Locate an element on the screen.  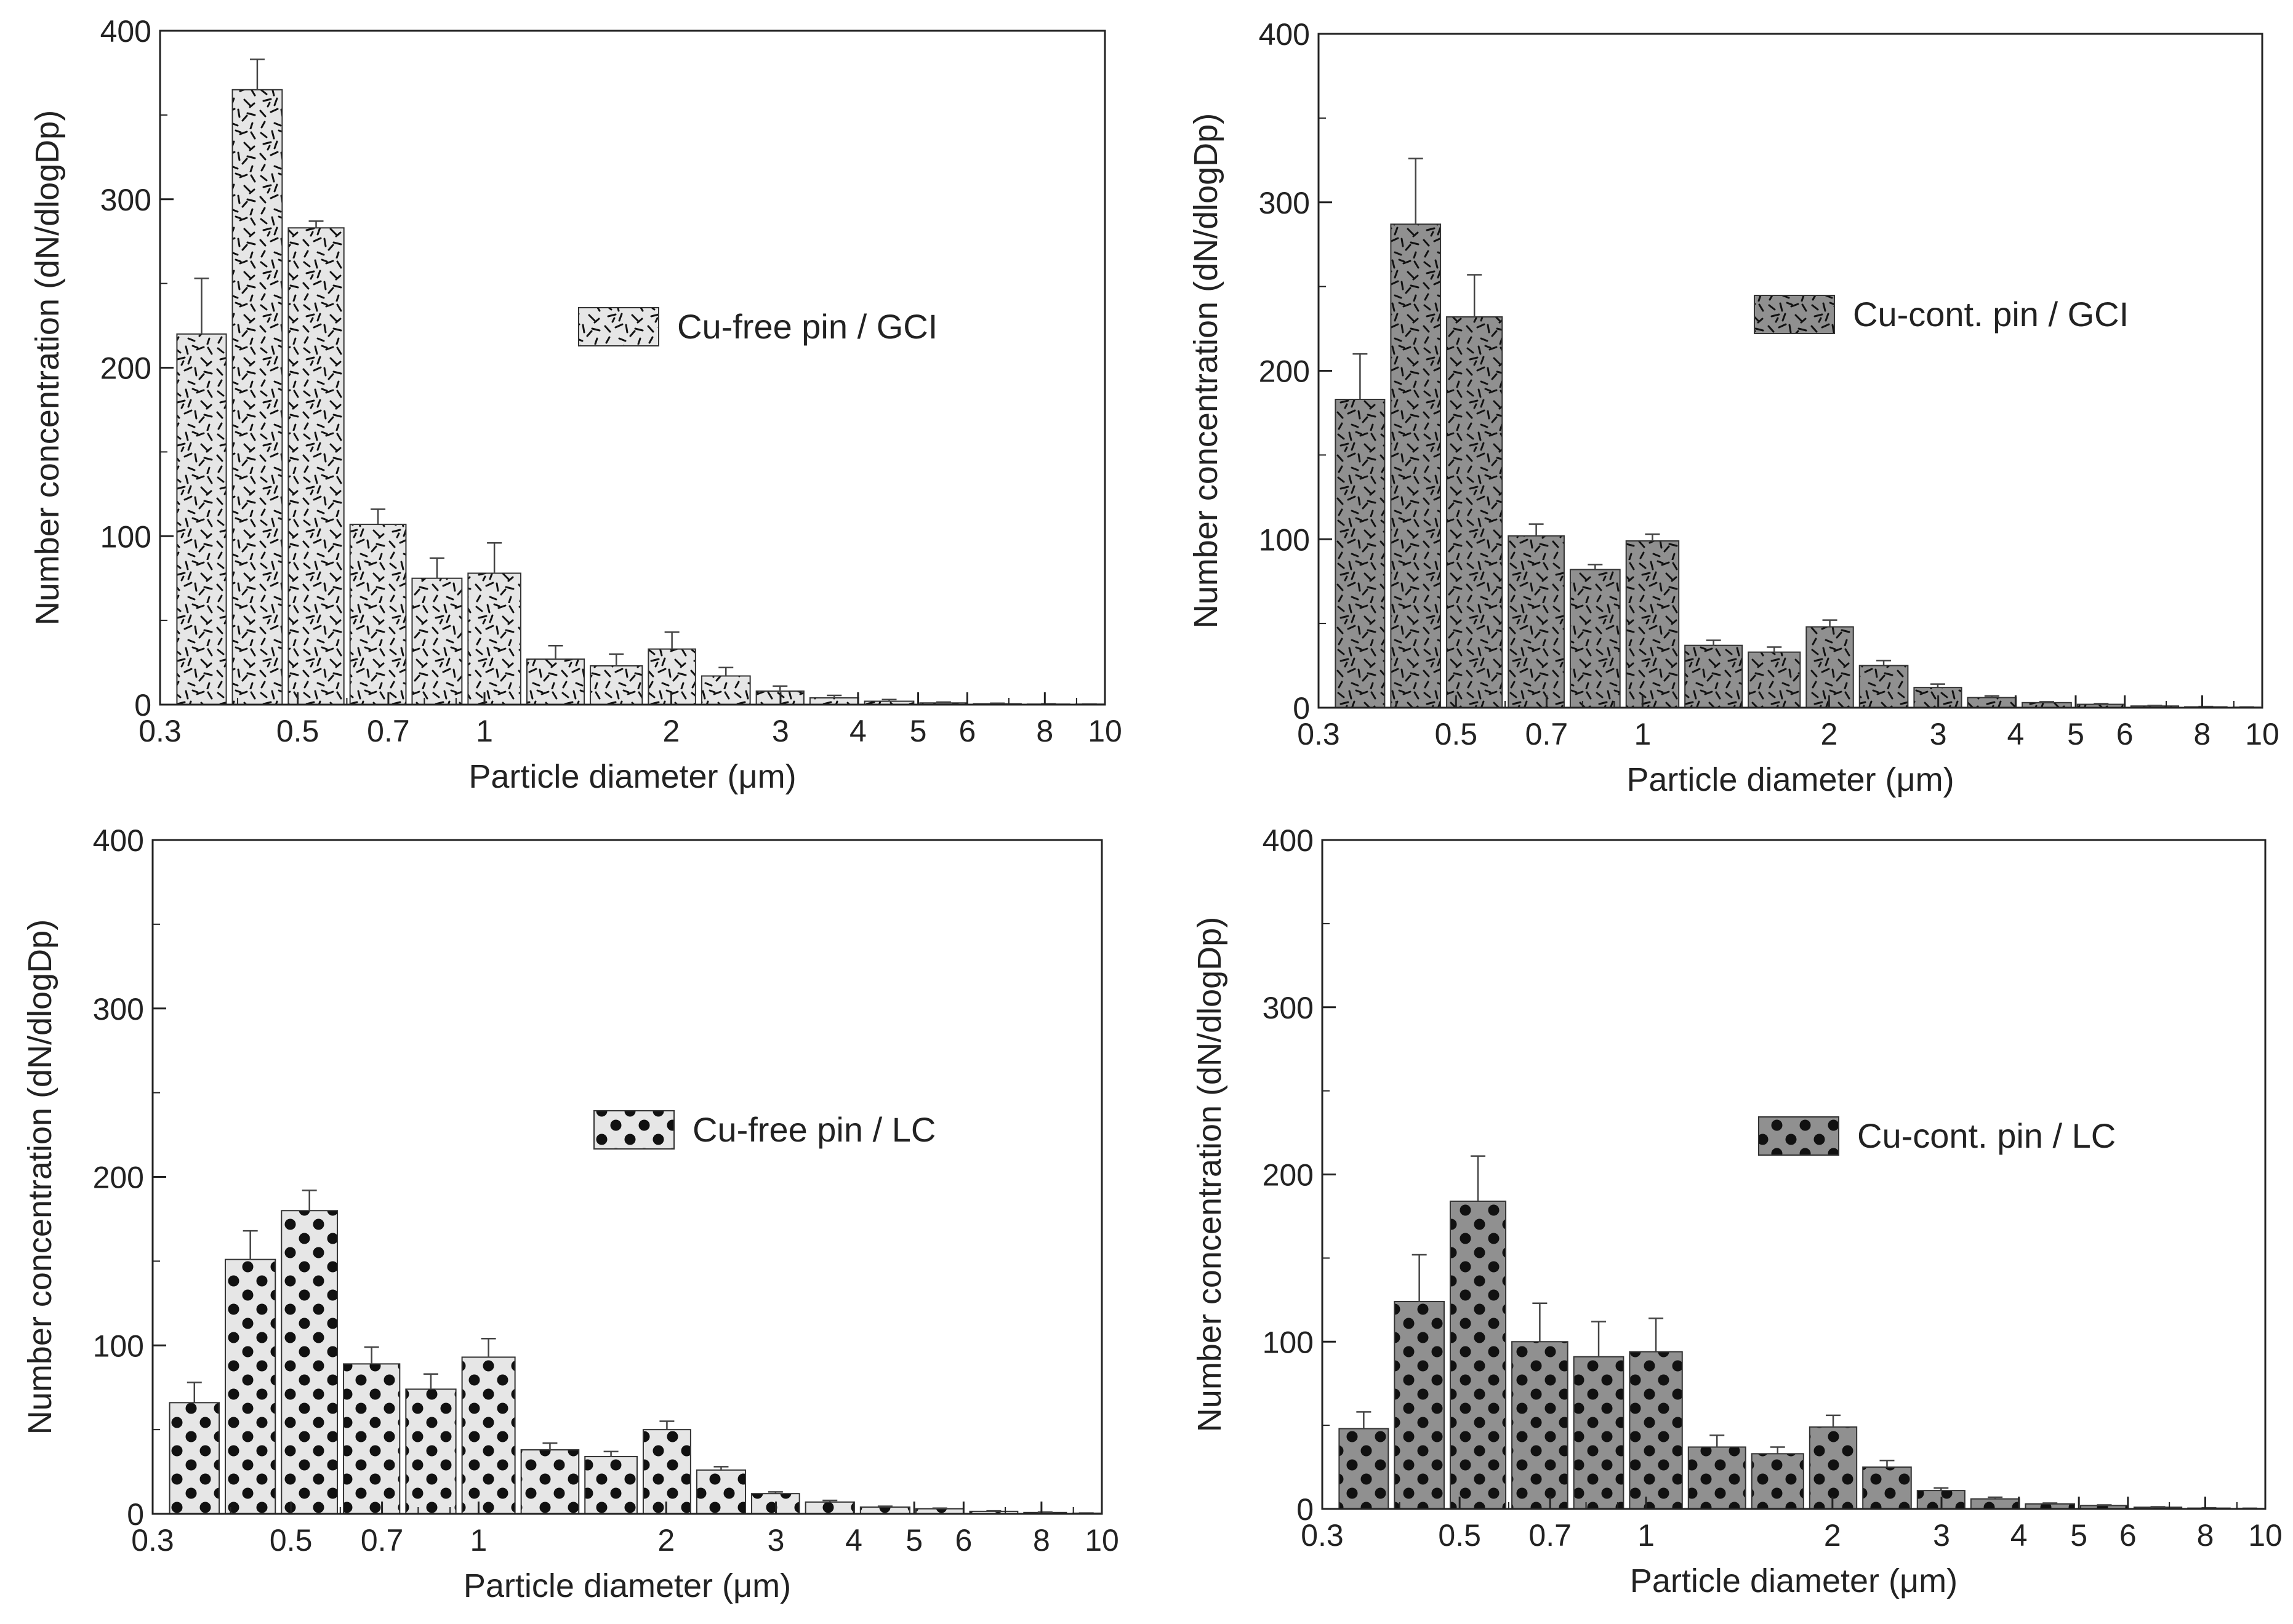
legend-label: Cu-cont. pin / GCI is located at coordinates (1991, 314).